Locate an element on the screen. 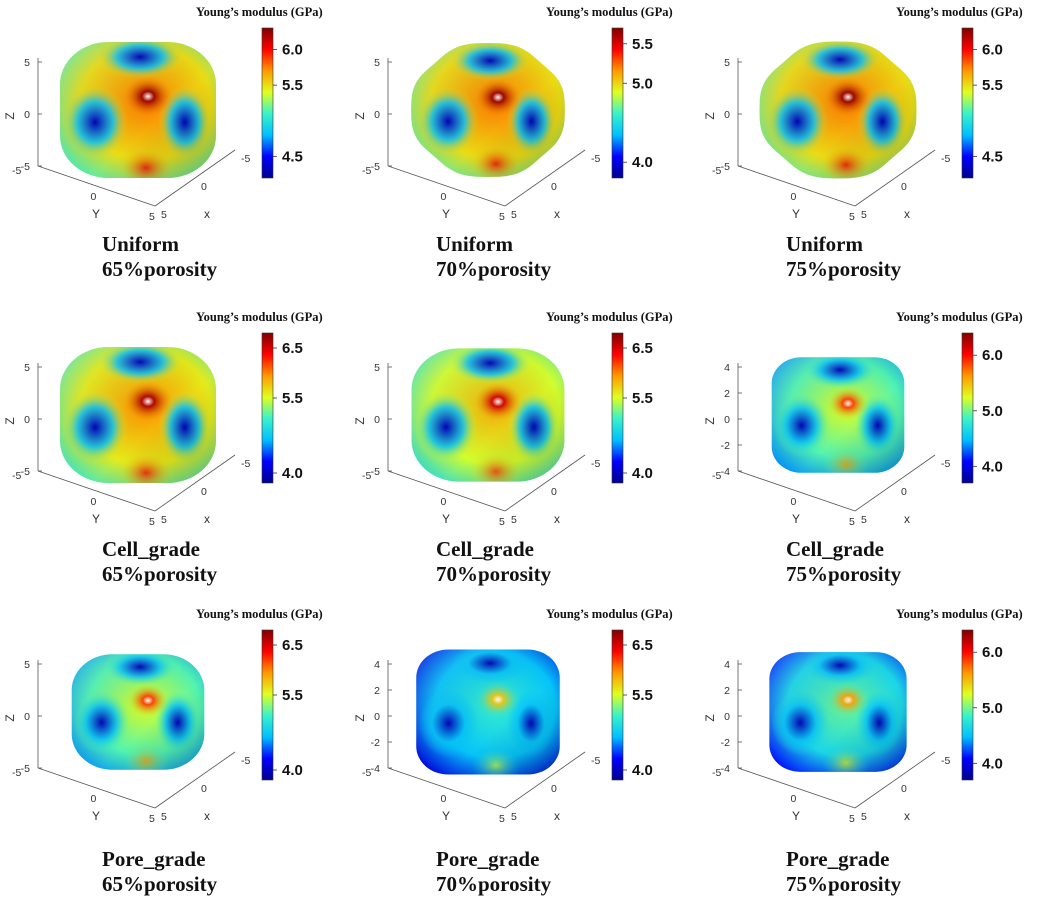 This screenshot has width=1052, height=906. panel-caption: Pore_grade 75%porosity is located at coordinates (843, 872).